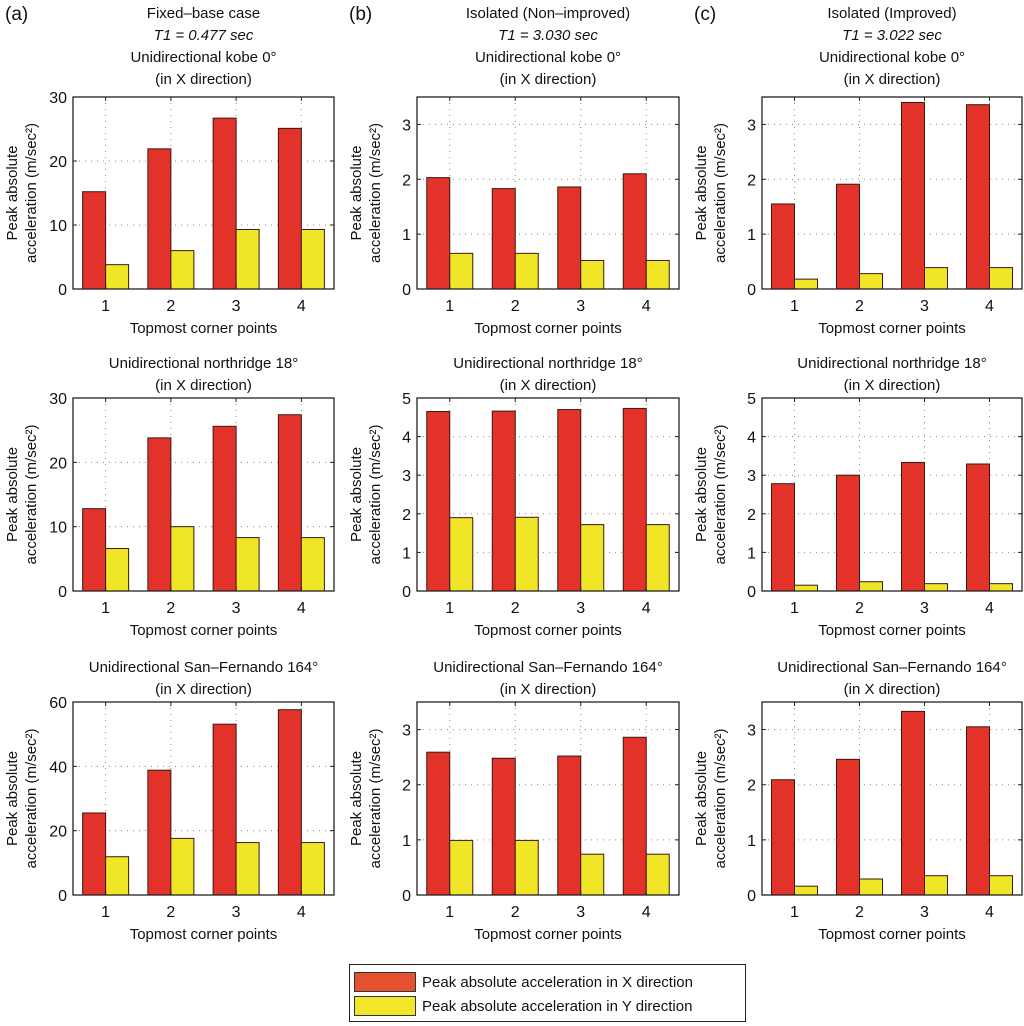 The width and height of the screenshot is (1024, 1026). What do you see at coordinates (751, 438) in the screenshot?
I see `ytick-label: 4` at bounding box center [751, 438].